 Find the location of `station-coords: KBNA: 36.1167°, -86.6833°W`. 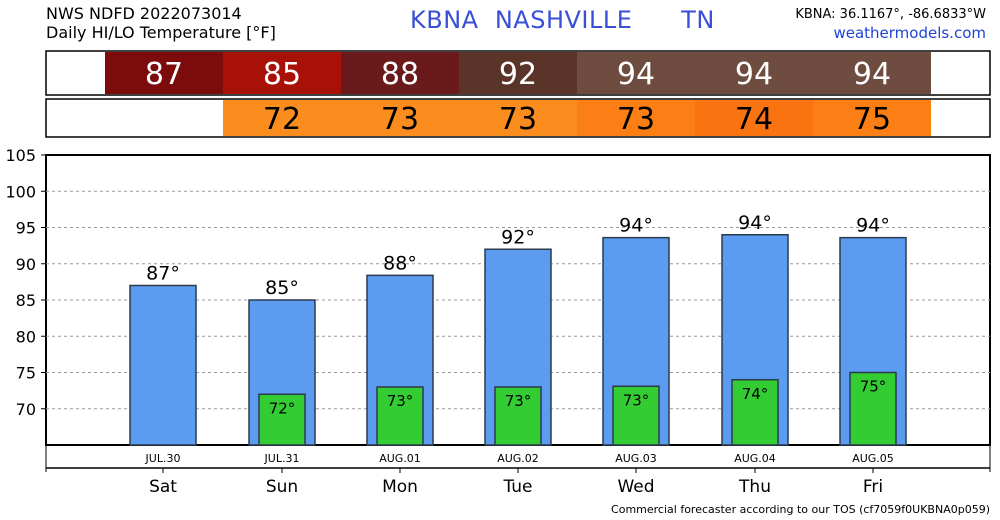

station-coords: KBNA: 36.1167°, -86.6833°W is located at coordinates (890, 14).